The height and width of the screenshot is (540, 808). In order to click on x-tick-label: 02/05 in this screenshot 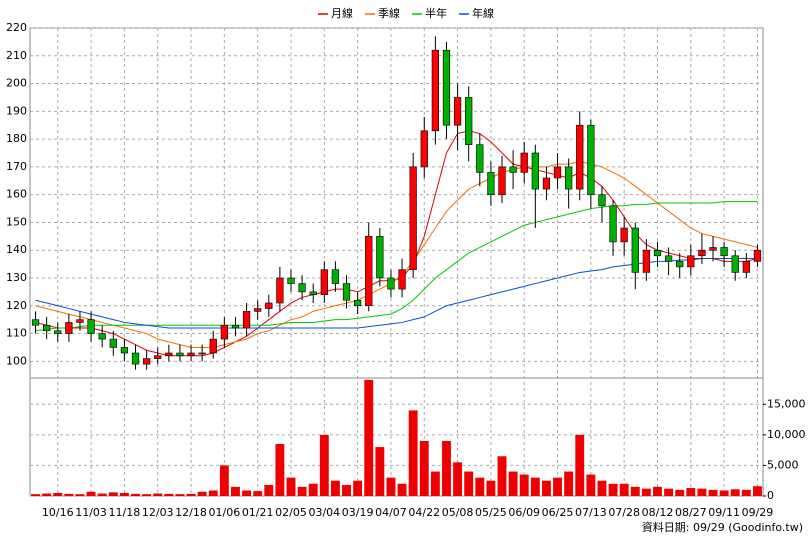, I will do `click(291, 512)`.